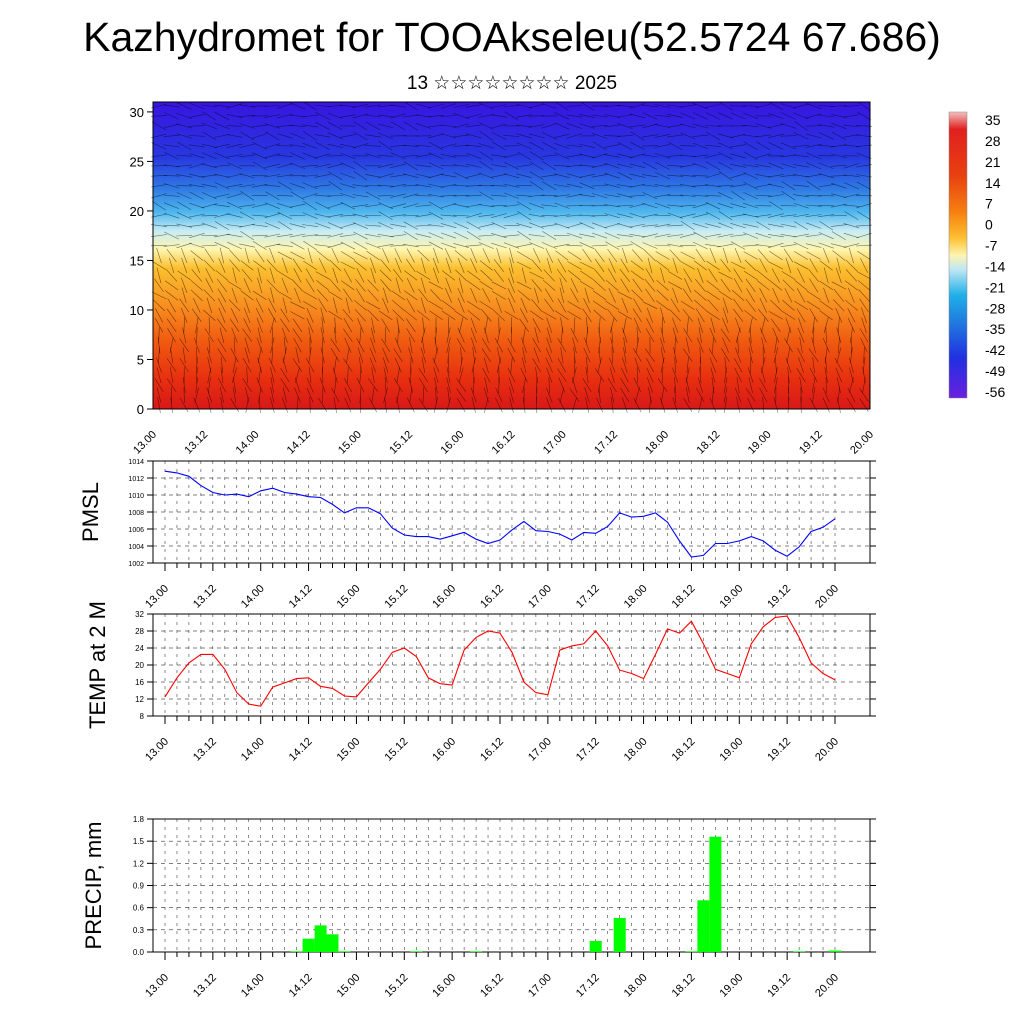 The height and width of the screenshot is (1024, 1024). Describe the element at coordinates (684, 986) in the screenshot. I see `precip-x-tick-label: 18.12` at that location.